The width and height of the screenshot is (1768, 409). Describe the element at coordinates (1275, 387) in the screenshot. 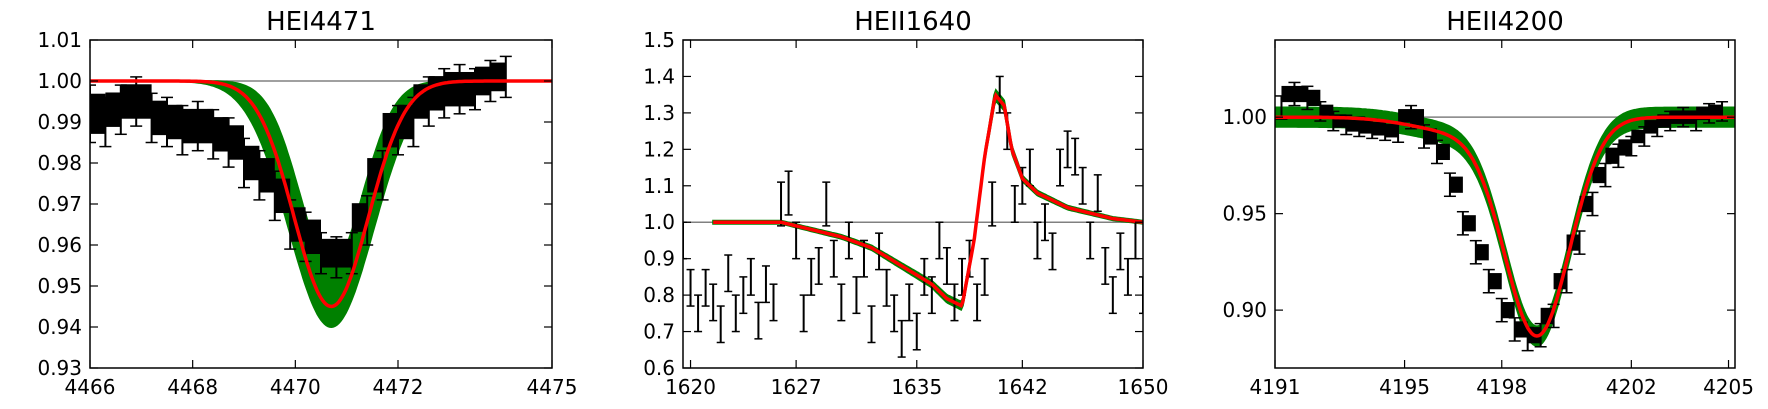

I see `x-tick-label: 4191` at that location.